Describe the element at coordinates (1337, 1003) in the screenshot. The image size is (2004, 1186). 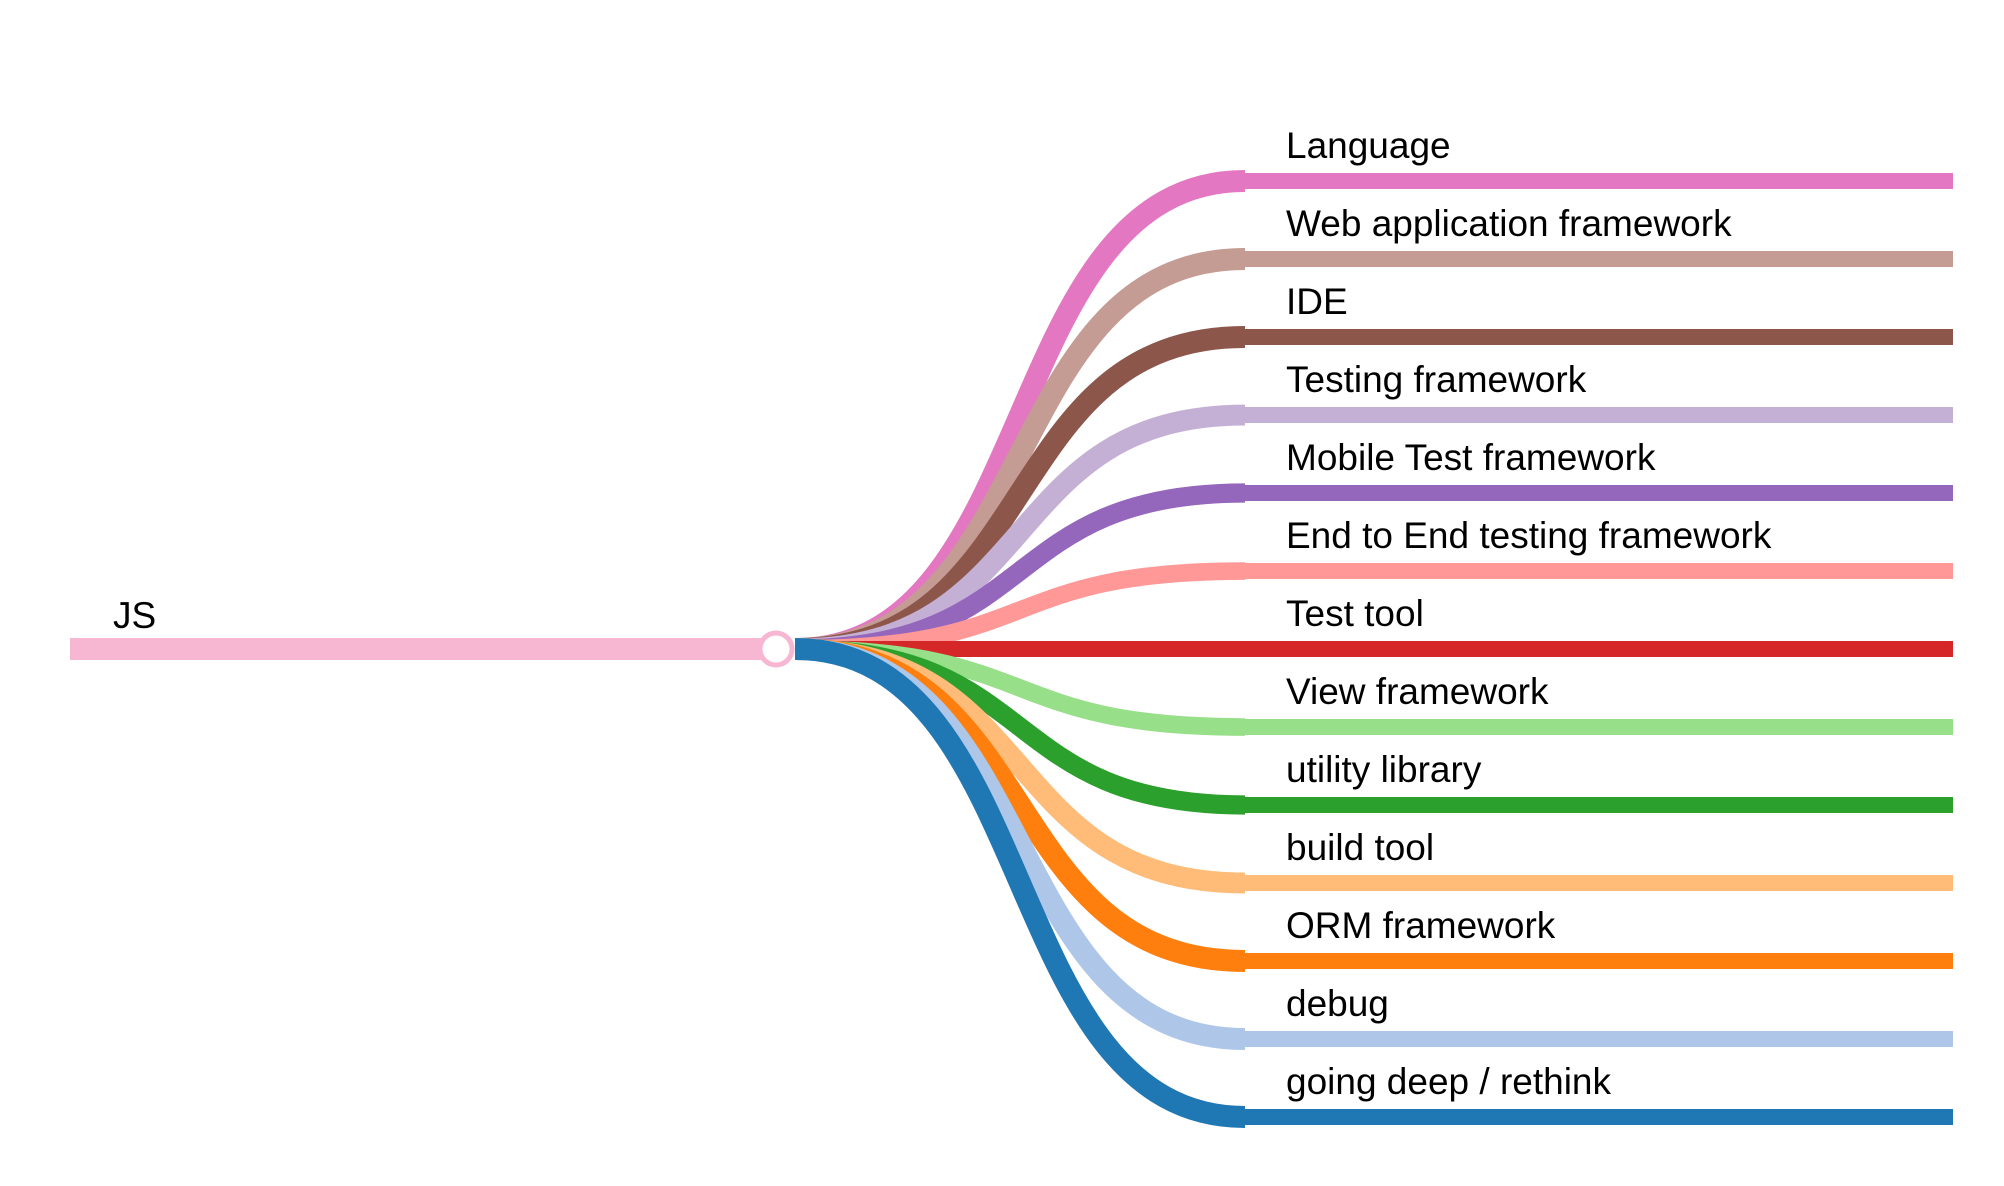
I see `branch-label: debug` at that location.